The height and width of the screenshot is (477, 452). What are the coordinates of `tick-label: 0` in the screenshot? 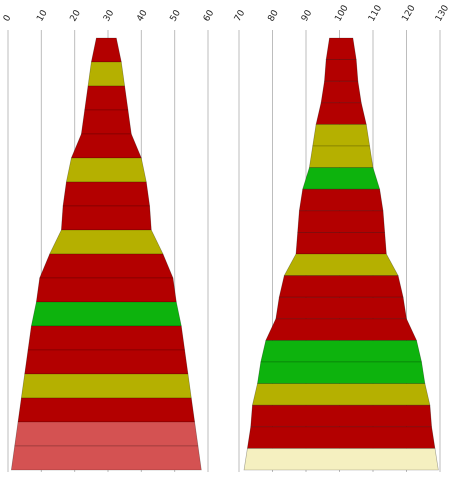 It's located at (8, 18).